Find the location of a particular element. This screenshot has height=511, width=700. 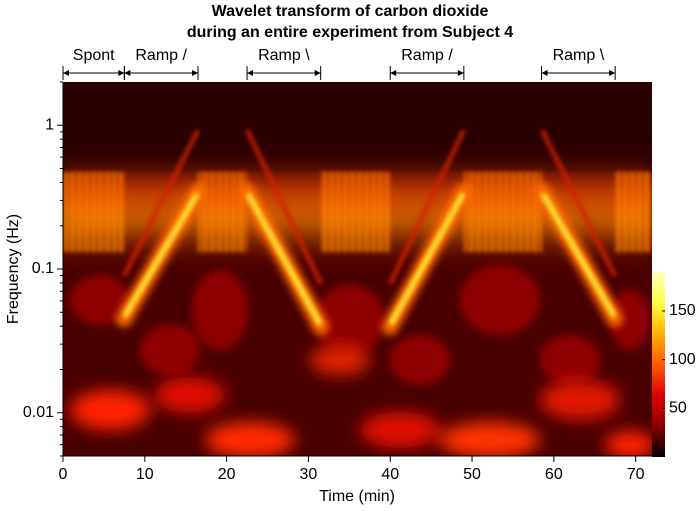

y-tick-label: 1 is located at coordinates (49, 124).